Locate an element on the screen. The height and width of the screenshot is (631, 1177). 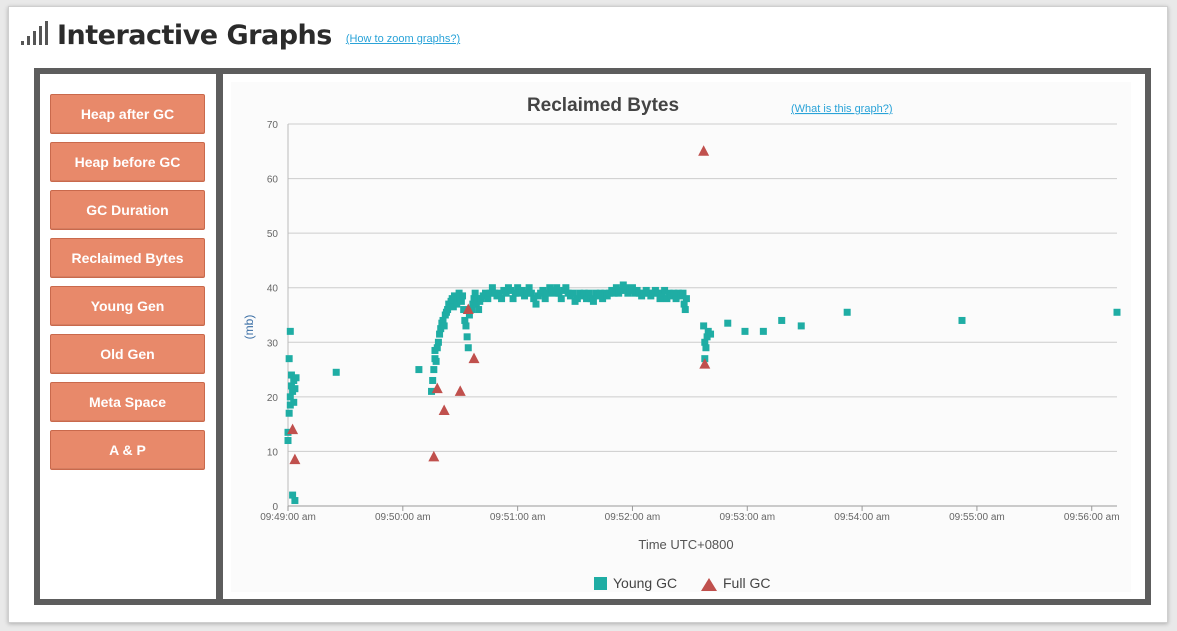
x-axis-label: Time UTC+0800 is located at coordinates (685, 544).